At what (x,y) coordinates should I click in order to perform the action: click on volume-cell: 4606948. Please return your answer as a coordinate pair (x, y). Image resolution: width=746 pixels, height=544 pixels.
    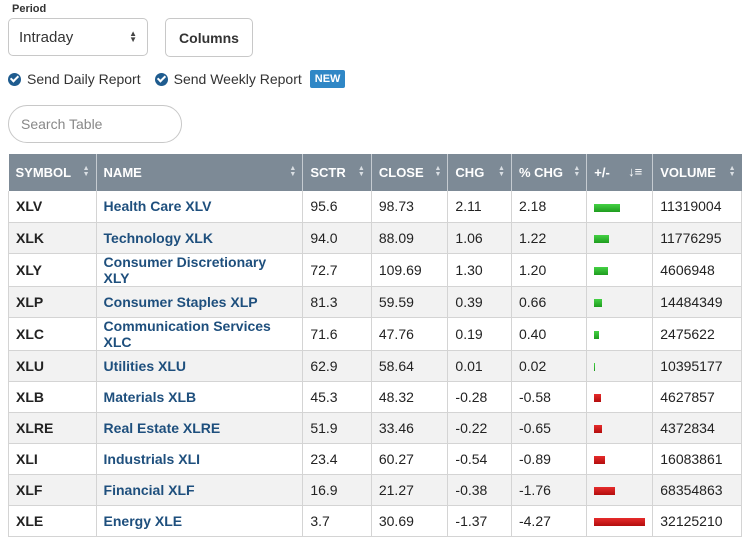
    Looking at the image, I should click on (697, 270).